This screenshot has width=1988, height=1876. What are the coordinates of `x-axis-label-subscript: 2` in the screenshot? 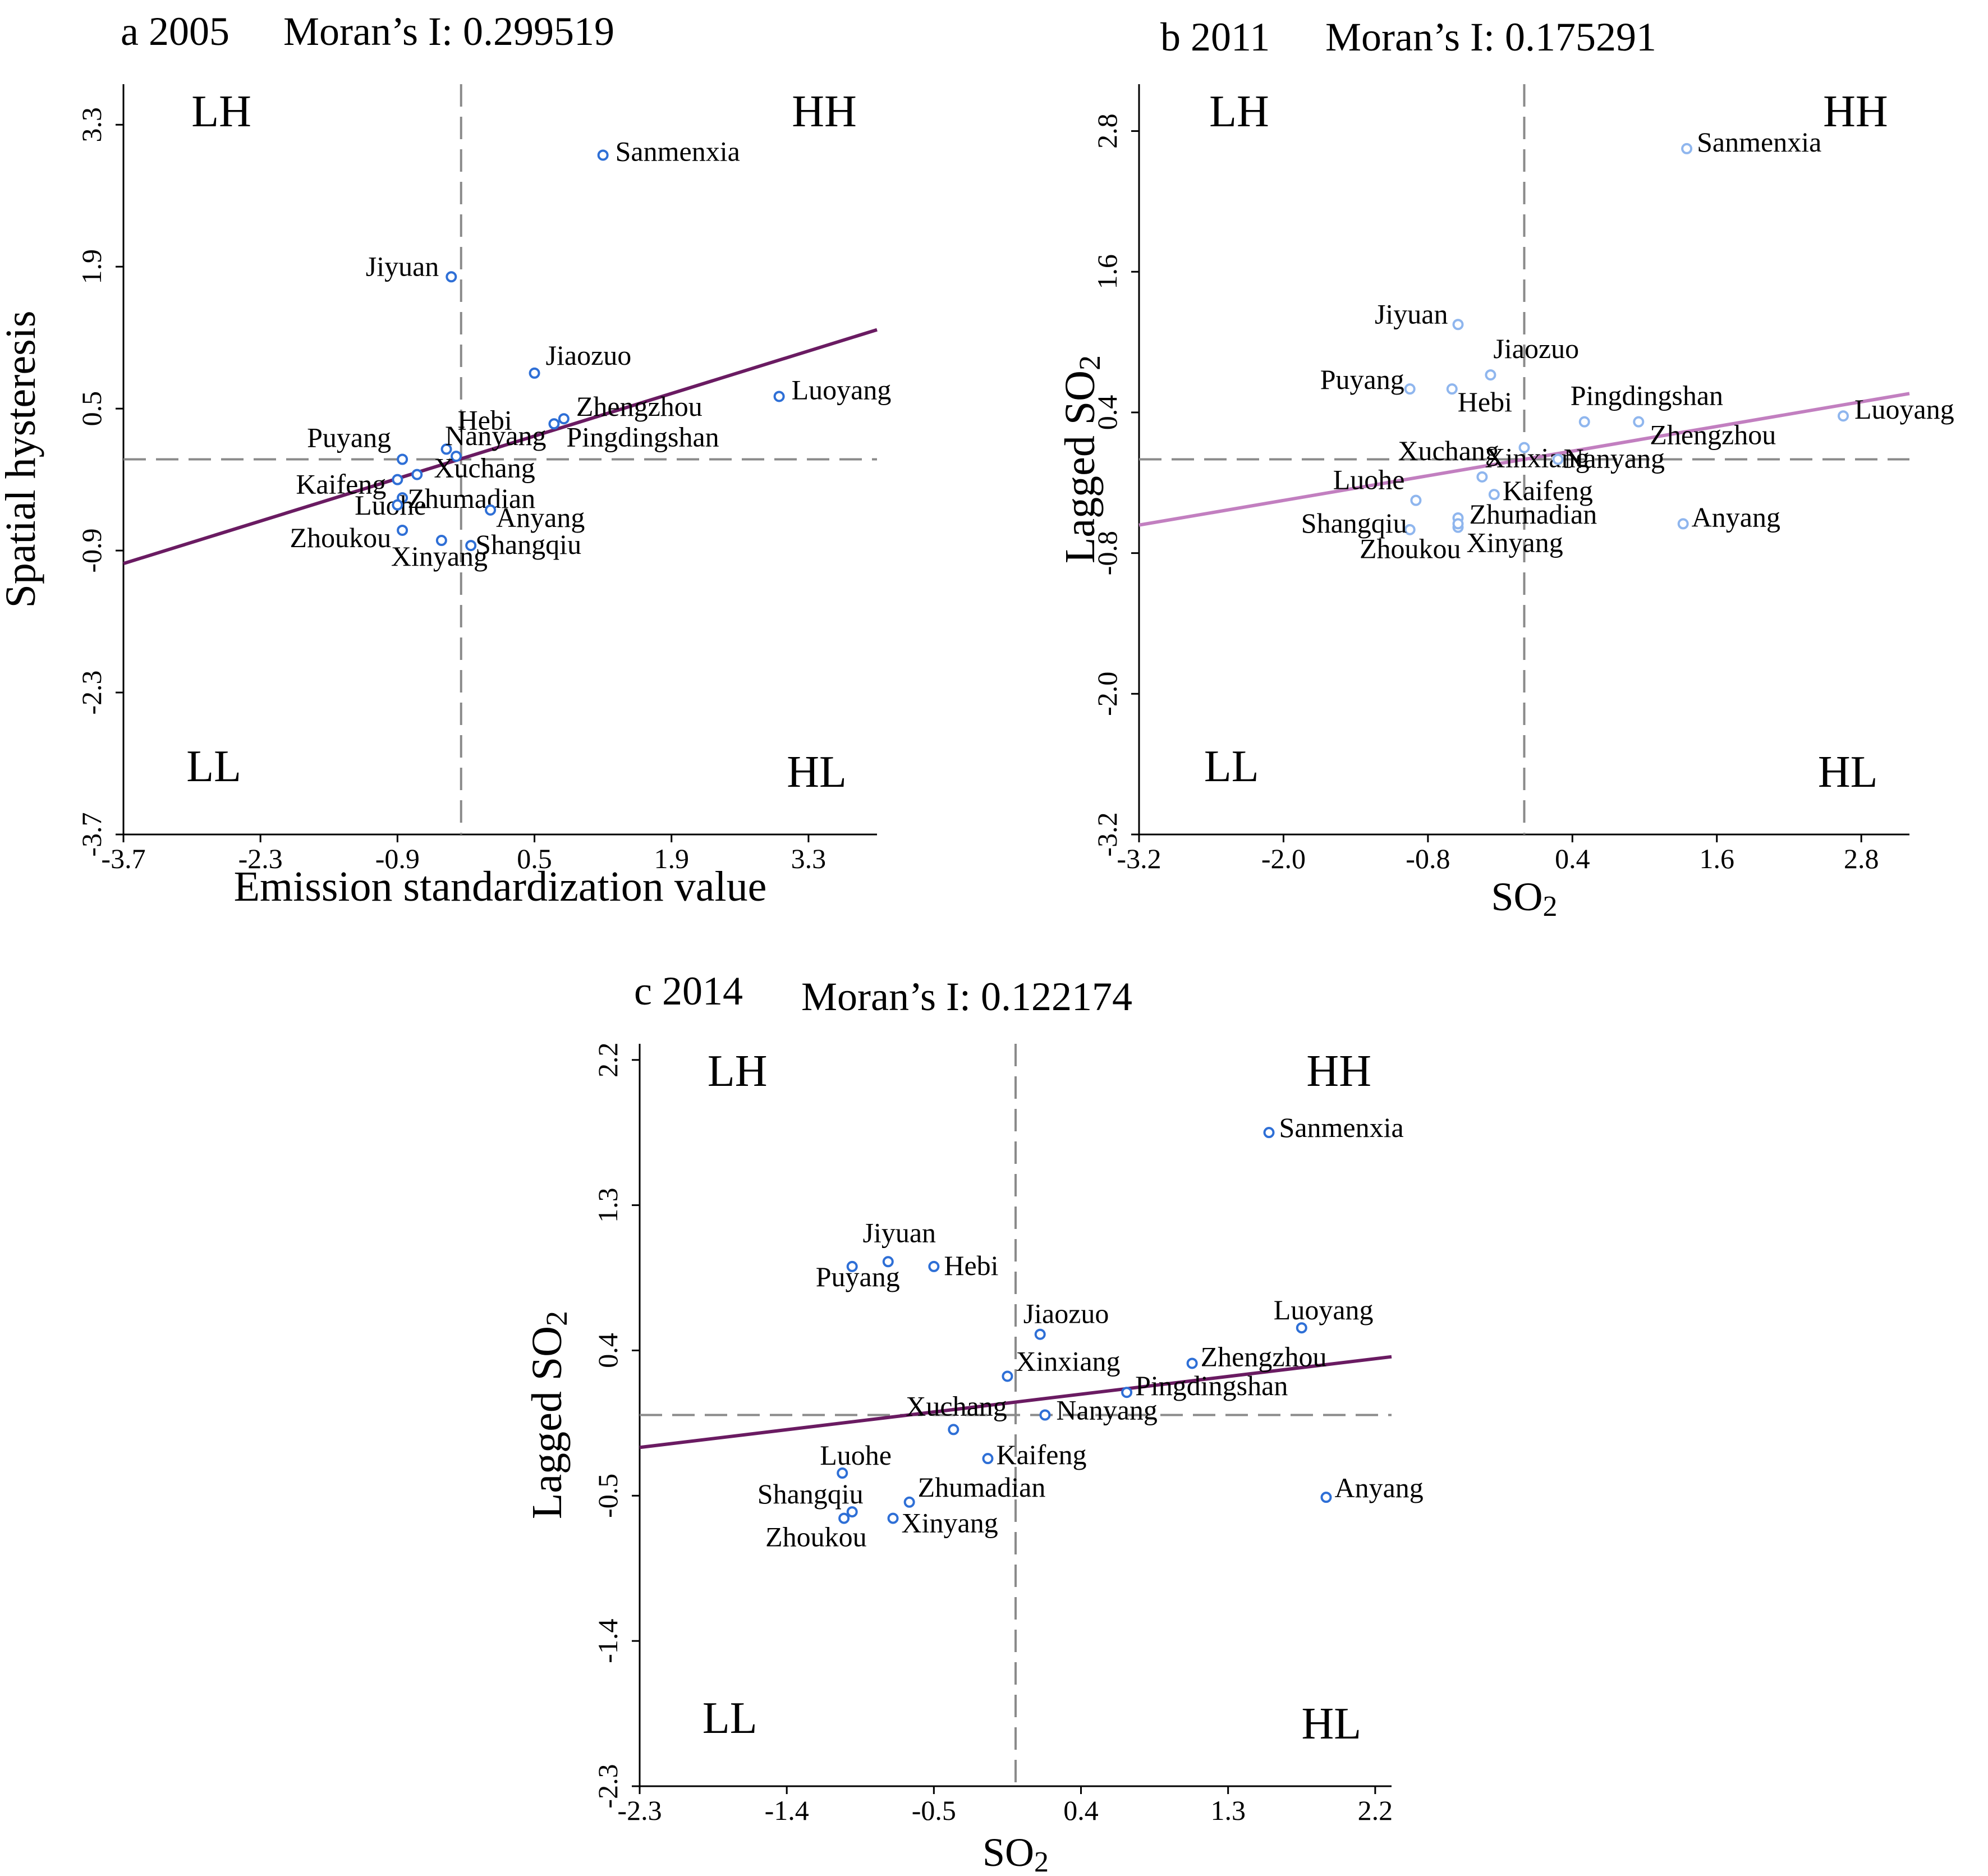 It's located at (1041, 1861).